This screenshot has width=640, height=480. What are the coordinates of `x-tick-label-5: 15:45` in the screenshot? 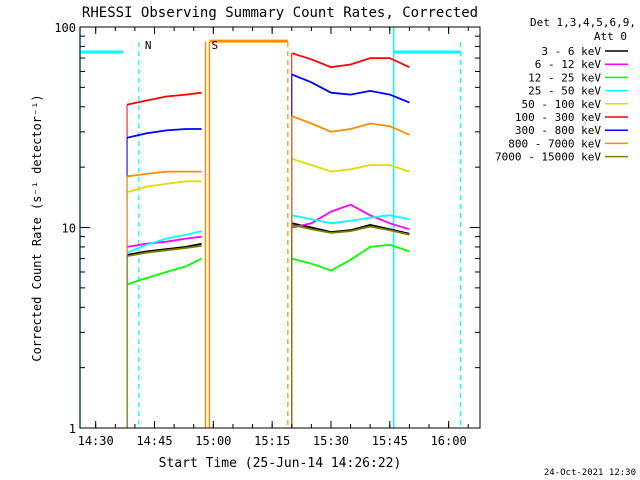 It's located at (390, 441).